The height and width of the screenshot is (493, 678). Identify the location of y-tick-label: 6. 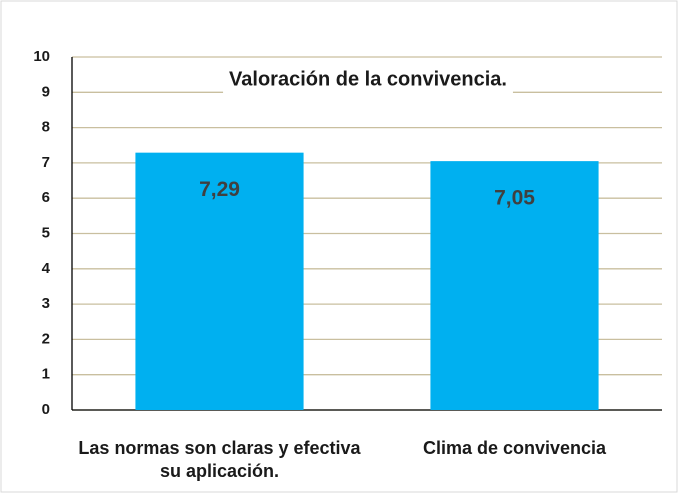
(46, 197).